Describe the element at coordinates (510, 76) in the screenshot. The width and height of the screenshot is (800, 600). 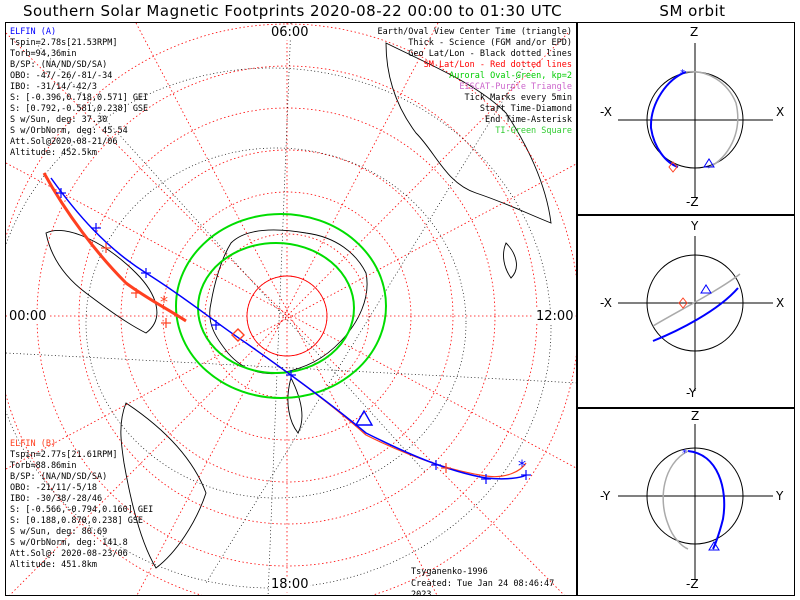
I see `legend-entry: Auroral Oval-Green, kp=2` at that location.